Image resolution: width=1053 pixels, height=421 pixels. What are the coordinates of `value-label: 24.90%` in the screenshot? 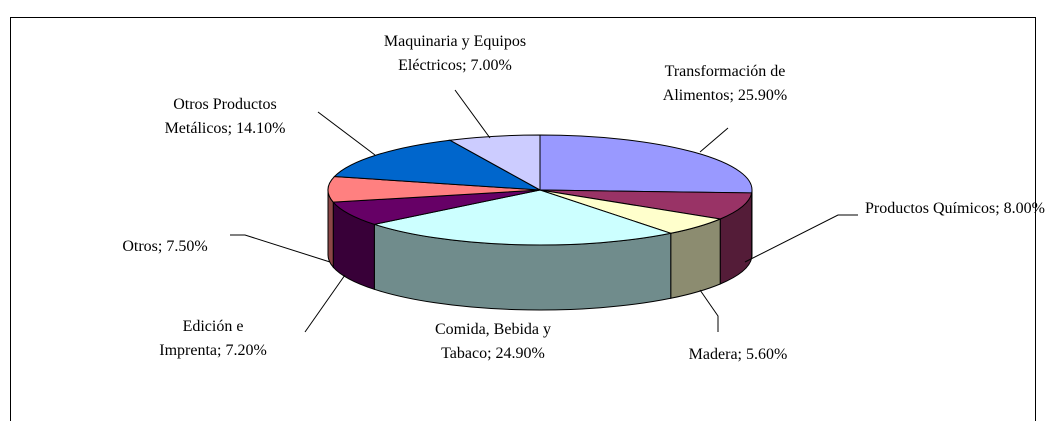 It's located at (520, 353).